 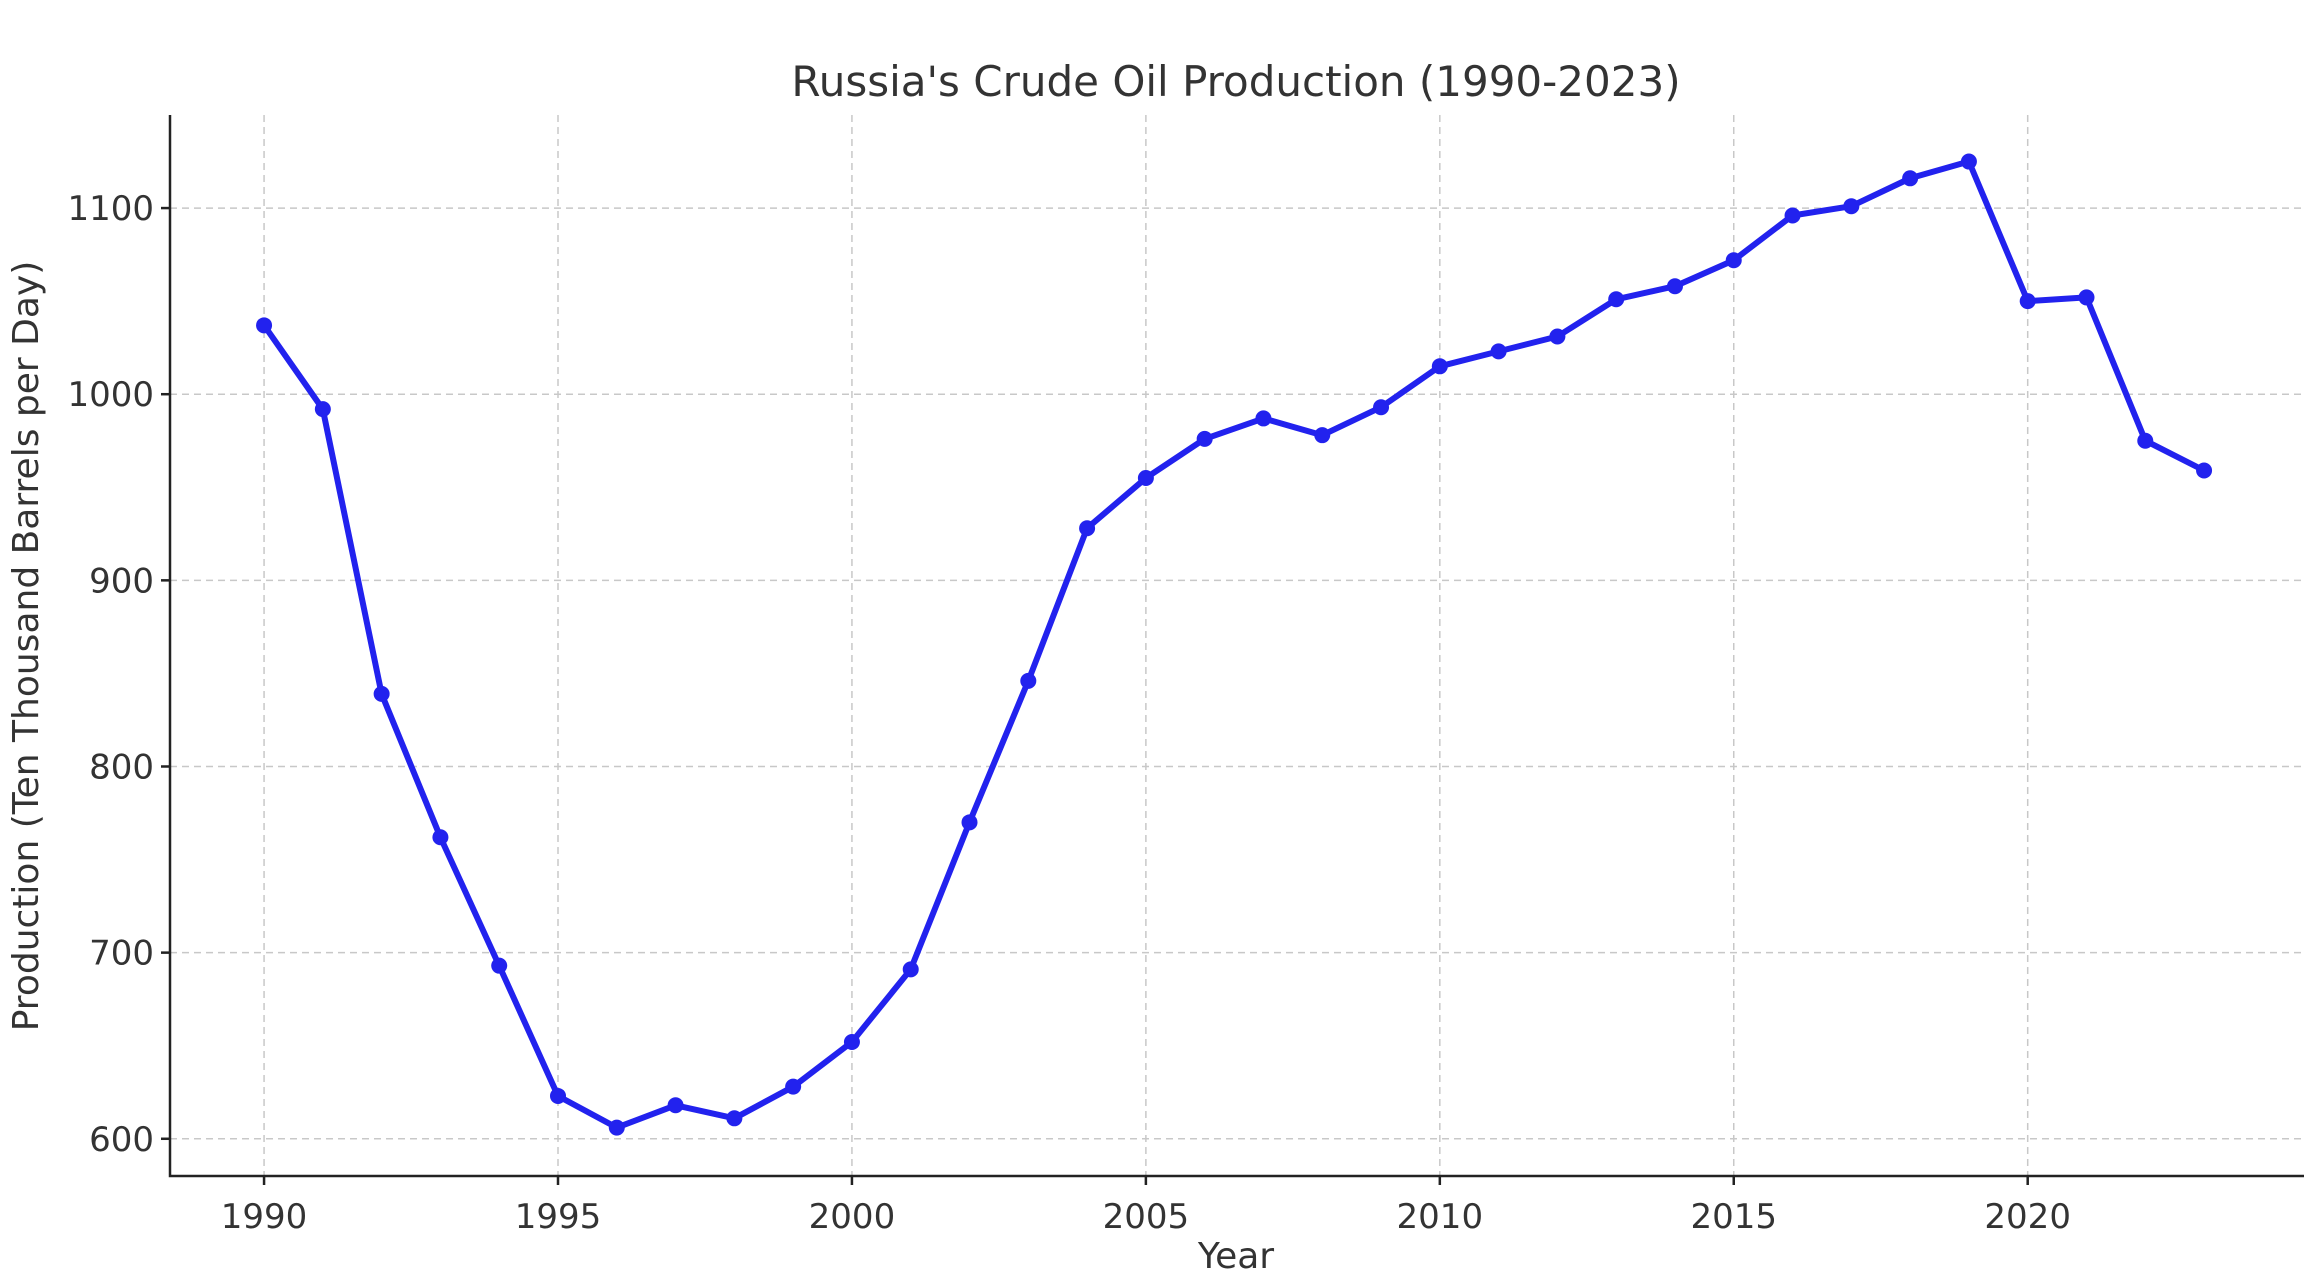 I want to click on x-tick-label: 2020, so click(x=2027, y=1217).